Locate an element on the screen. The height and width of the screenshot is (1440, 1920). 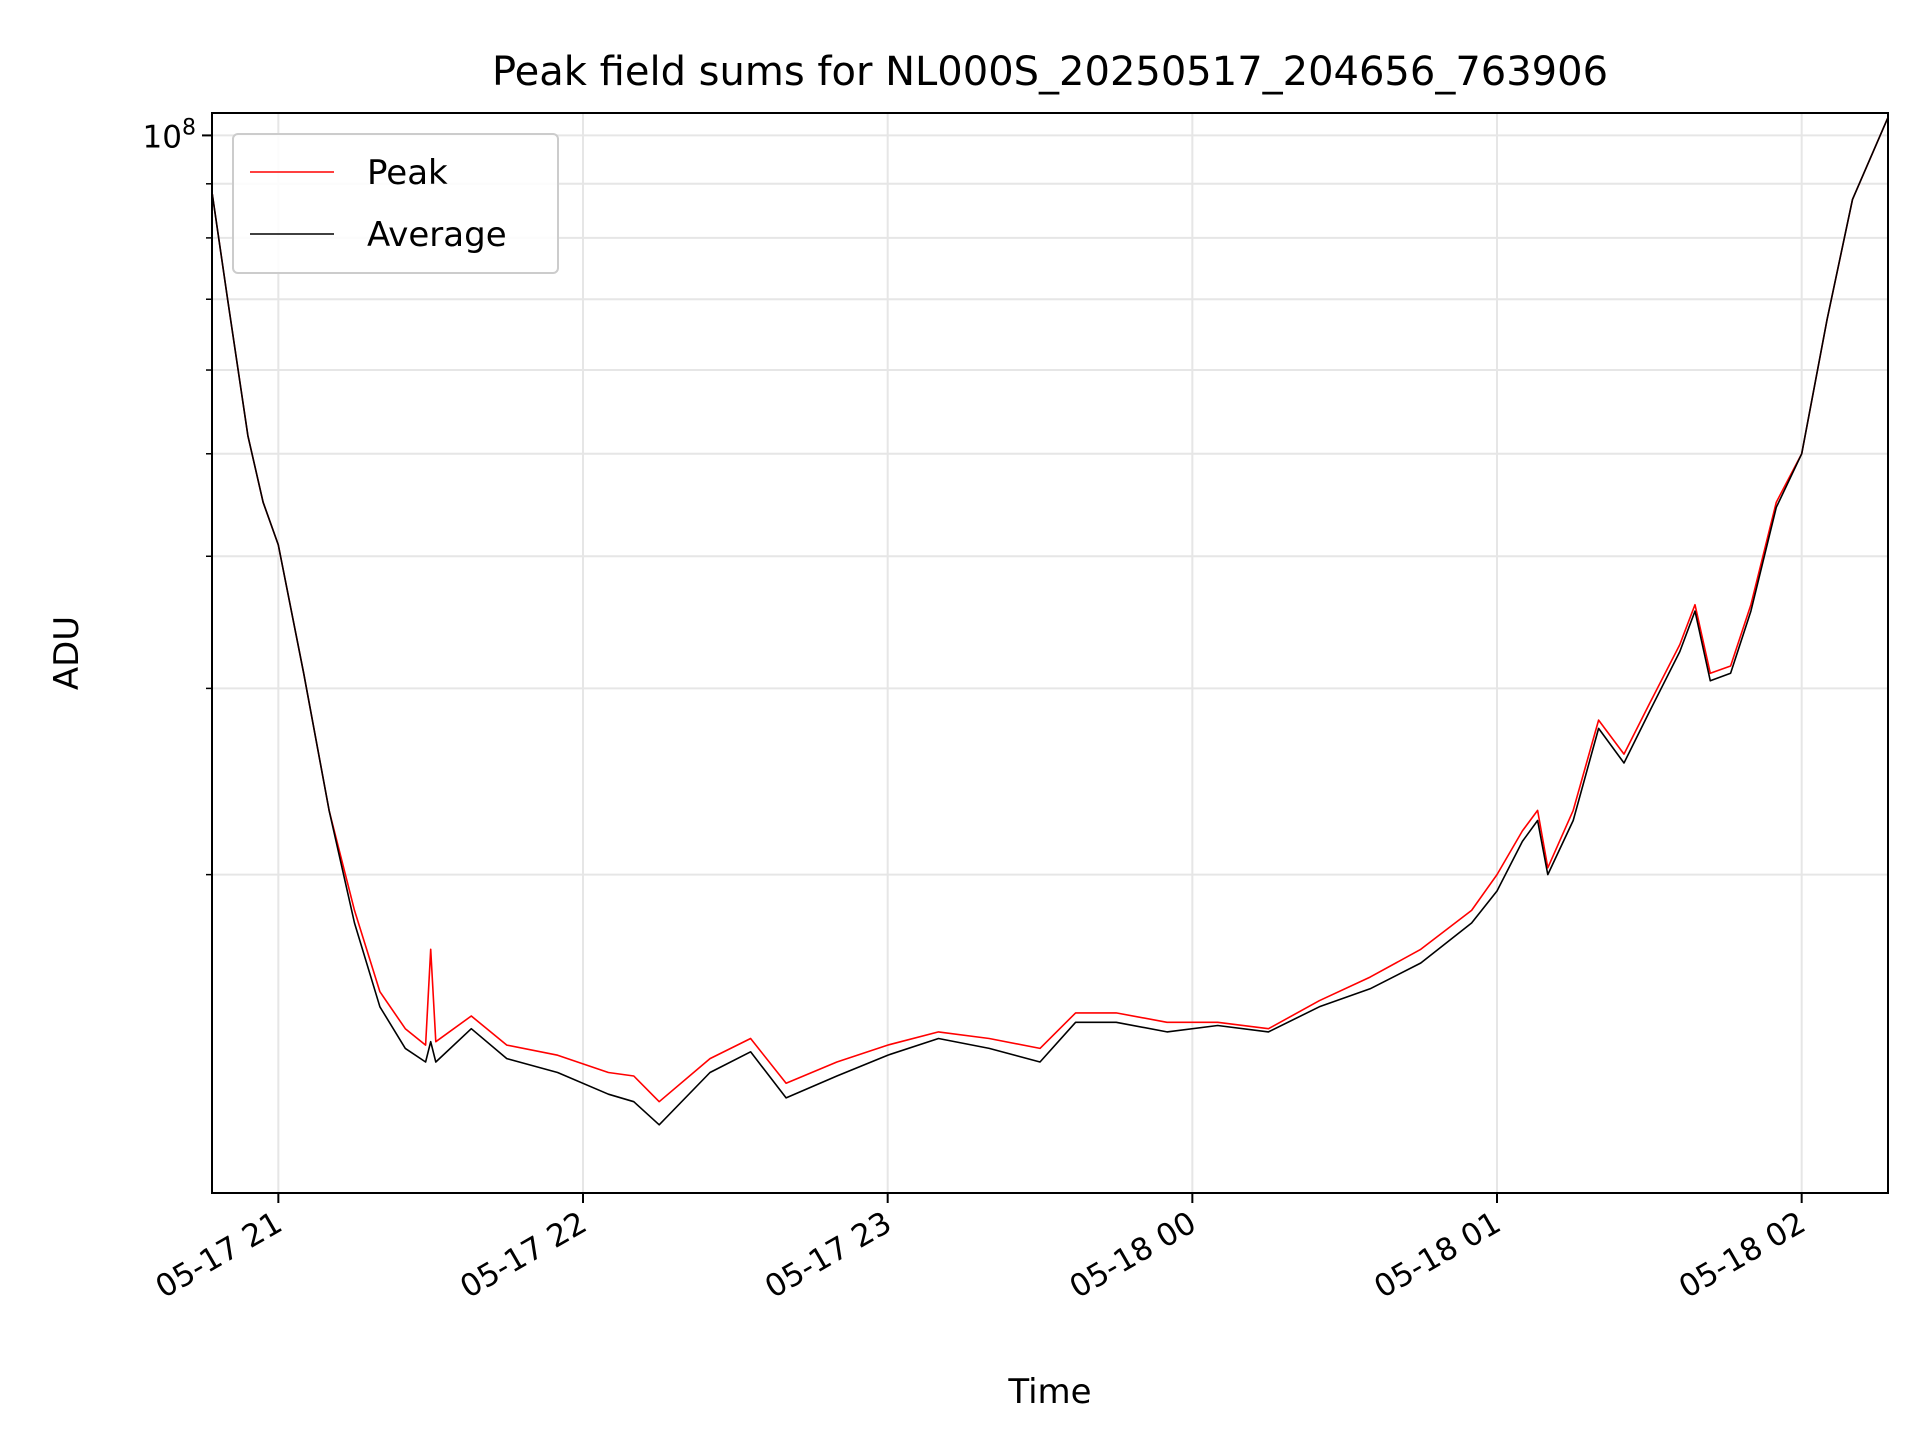
legend-label-average: Average is located at coordinates (437, 235).